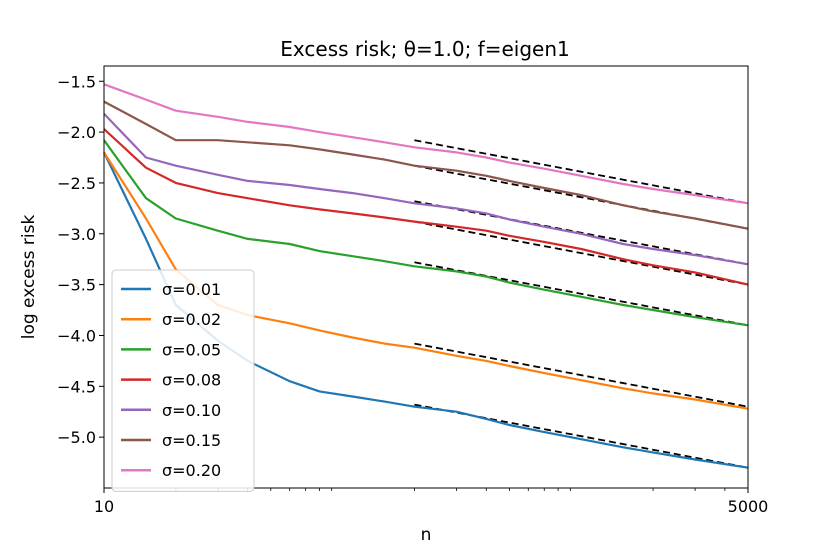 The width and height of the screenshot is (830, 554). I want to click on legend-label: σ=0.10, so click(191, 410).